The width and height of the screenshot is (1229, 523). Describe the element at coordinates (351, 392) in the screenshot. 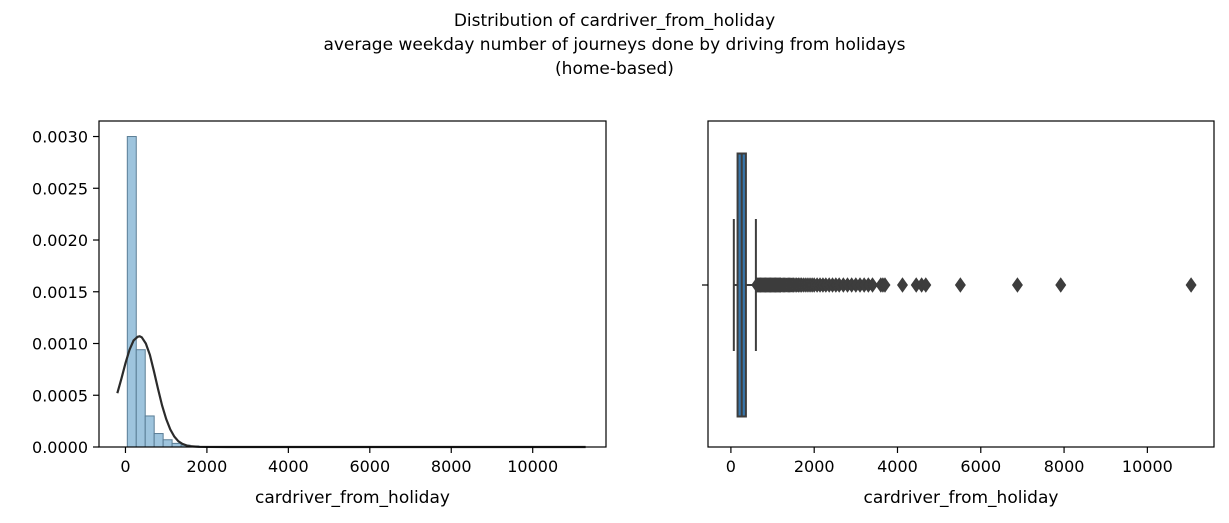

I see `kde-curve` at that location.